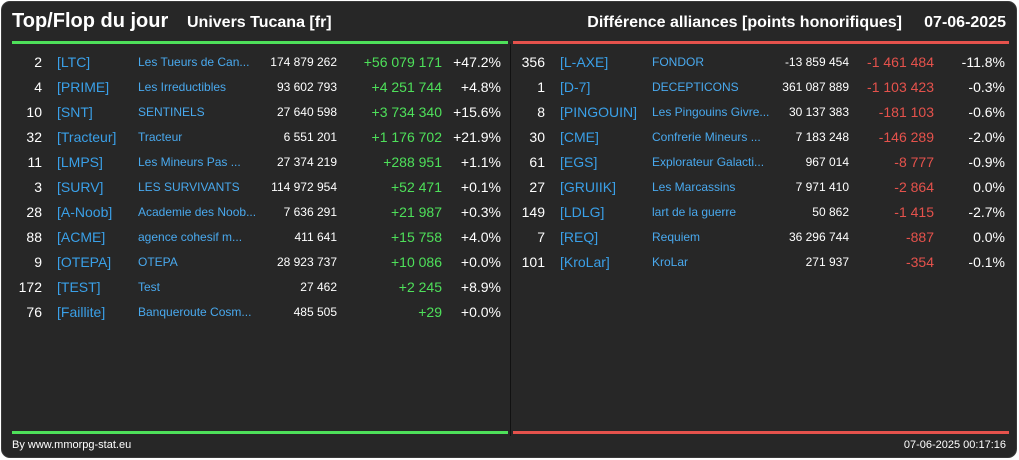 This screenshot has width=1019, height=460. Describe the element at coordinates (541, 112) in the screenshot. I see `alliance-rank: 8` at that location.